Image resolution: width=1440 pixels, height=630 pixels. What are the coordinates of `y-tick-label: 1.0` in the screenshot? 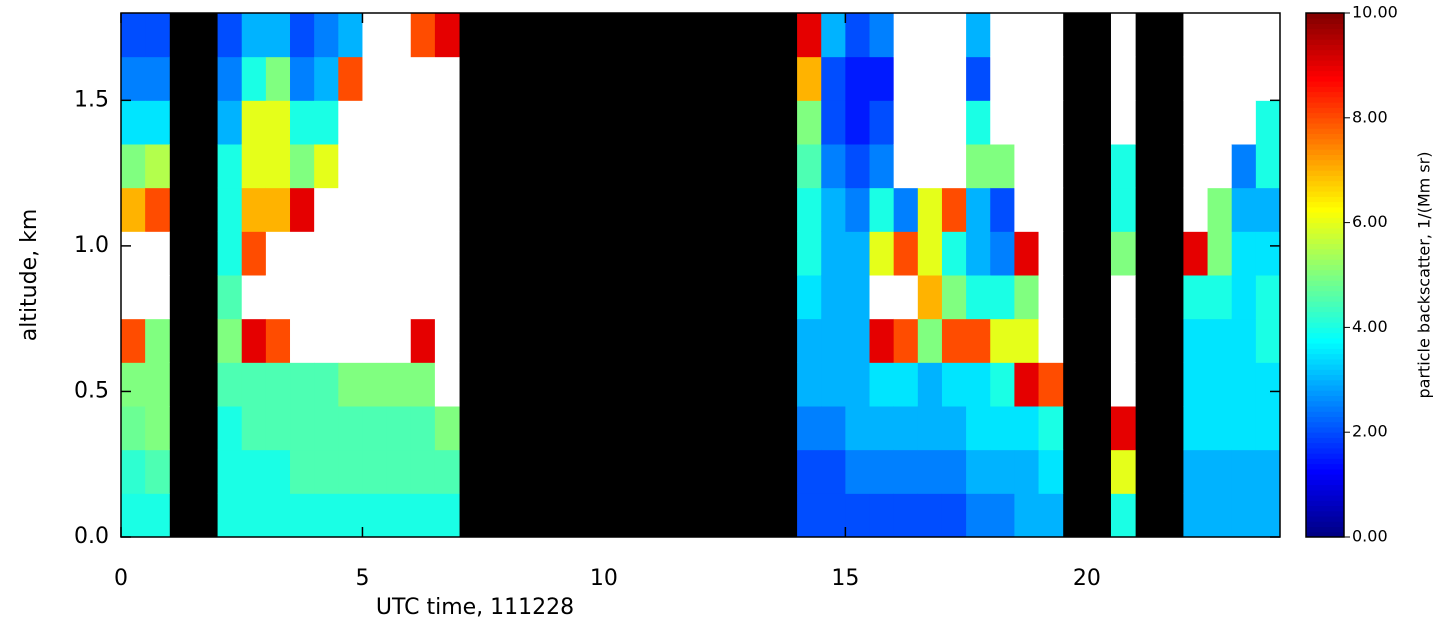 It's located at (91, 245).